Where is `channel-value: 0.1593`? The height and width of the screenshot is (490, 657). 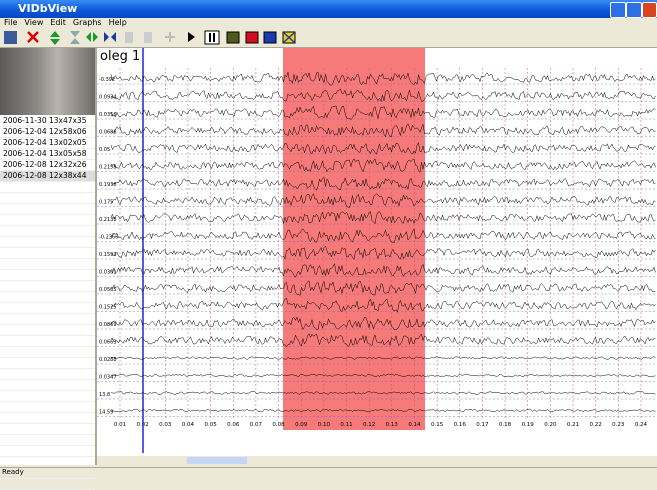
channel-value: 0.1593 is located at coordinates (108, 255).